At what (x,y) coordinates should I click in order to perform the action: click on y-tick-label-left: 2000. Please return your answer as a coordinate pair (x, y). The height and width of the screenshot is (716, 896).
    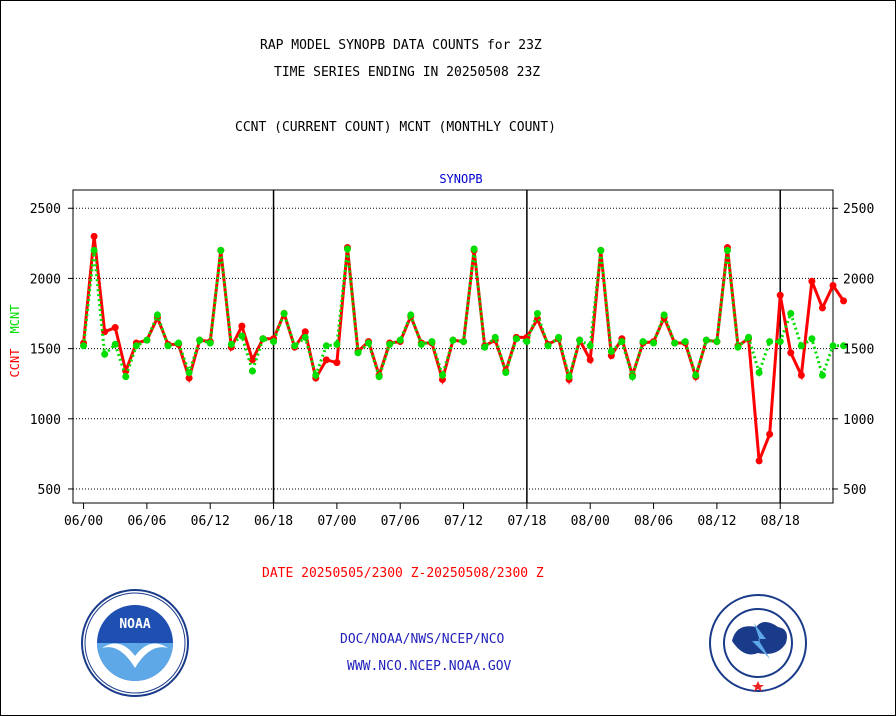
    Looking at the image, I should click on (45, 279).